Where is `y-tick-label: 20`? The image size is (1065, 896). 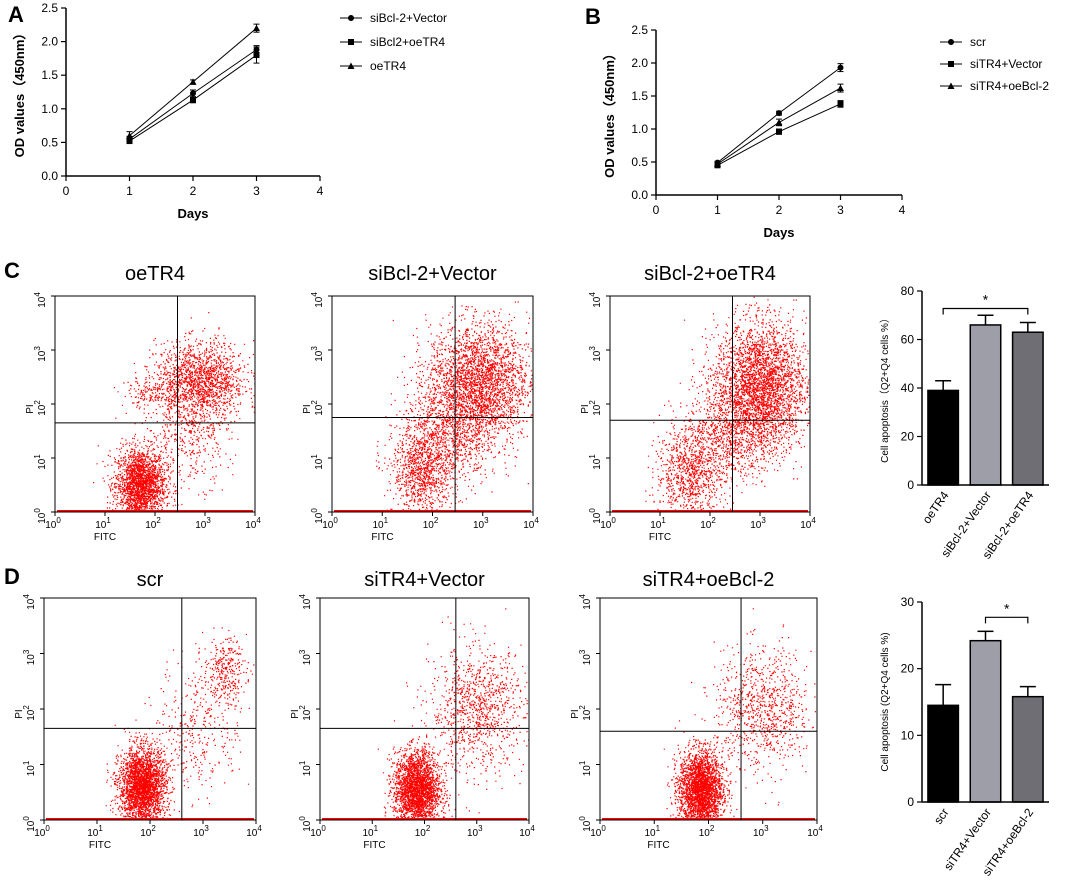
y-tick-label: 20 is located at coordinates (908, 669).